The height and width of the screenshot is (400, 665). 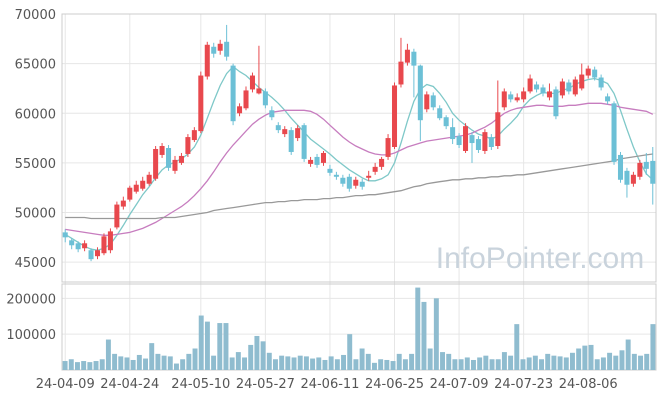 I want to click on price-axis-tick-label: 50000, so click(x=35, y=214).